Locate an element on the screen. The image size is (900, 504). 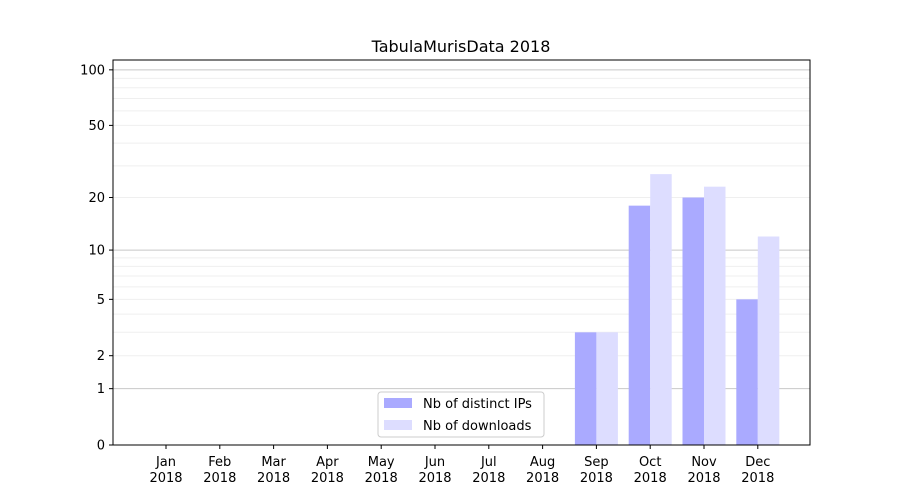
x-tick-label: Sep 2018 is located at coordinates (596, 470).